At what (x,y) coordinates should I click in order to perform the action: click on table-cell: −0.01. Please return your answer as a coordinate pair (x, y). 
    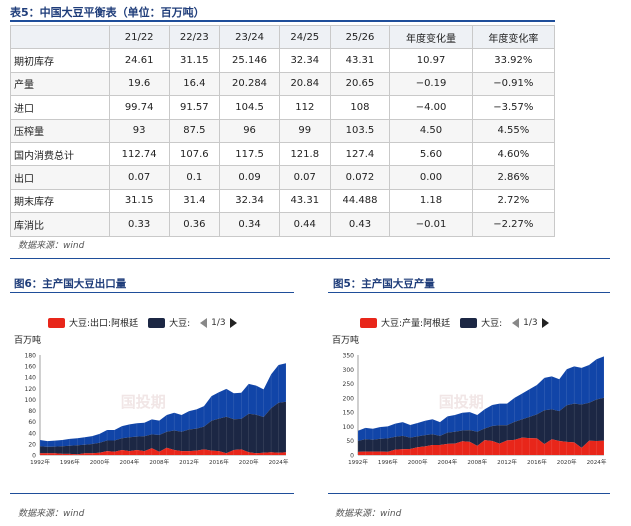
    Looking at the image, I should click on (431, 224).